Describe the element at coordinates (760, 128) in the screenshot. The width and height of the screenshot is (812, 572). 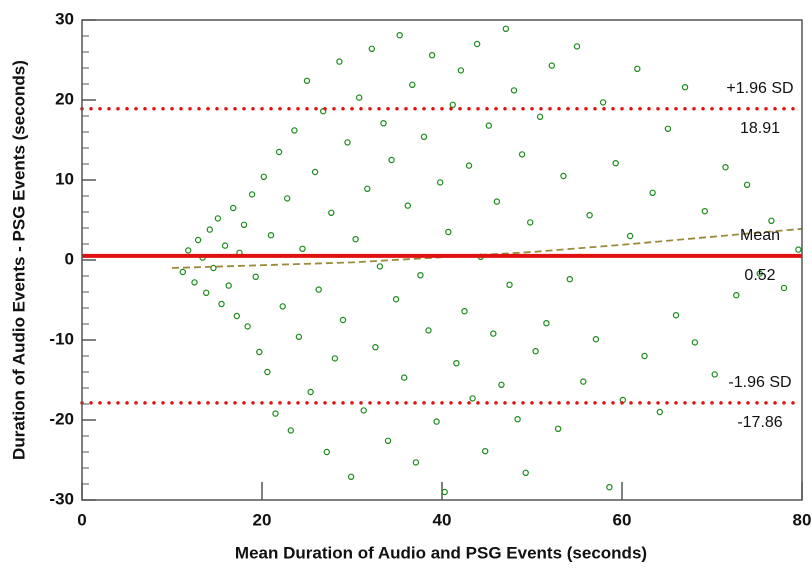
I see `reference-value: 18.91` at that location.